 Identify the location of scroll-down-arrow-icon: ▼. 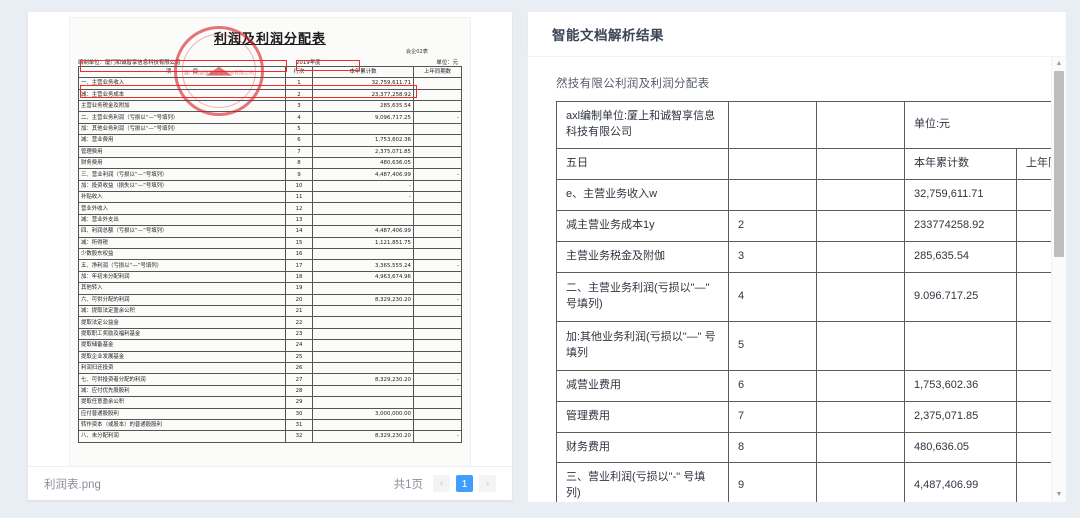
(1059, 494).